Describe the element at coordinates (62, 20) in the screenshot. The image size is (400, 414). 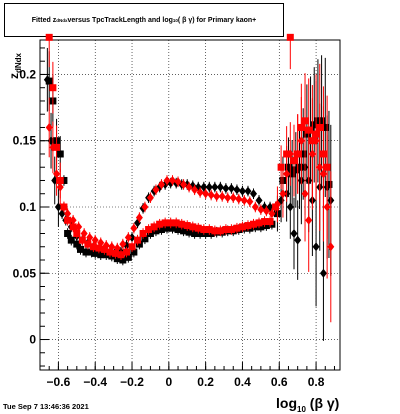
I see `title-z-subscript: dNdx` at that location.